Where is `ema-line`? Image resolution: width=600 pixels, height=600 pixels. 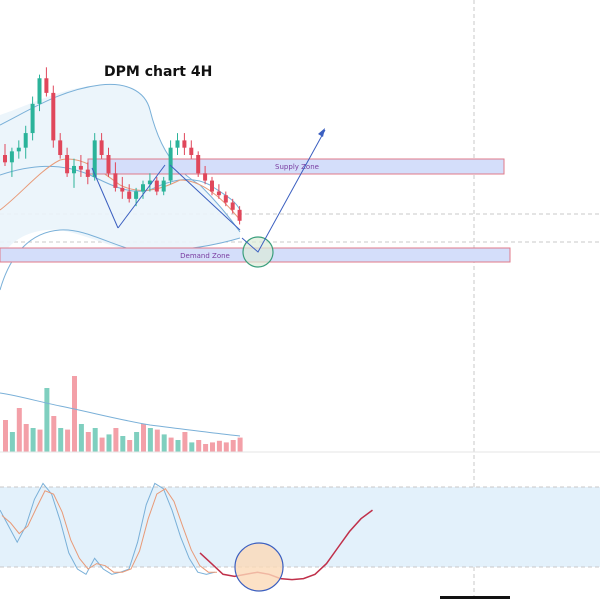 ema-line is located at coordinates (120, 189).